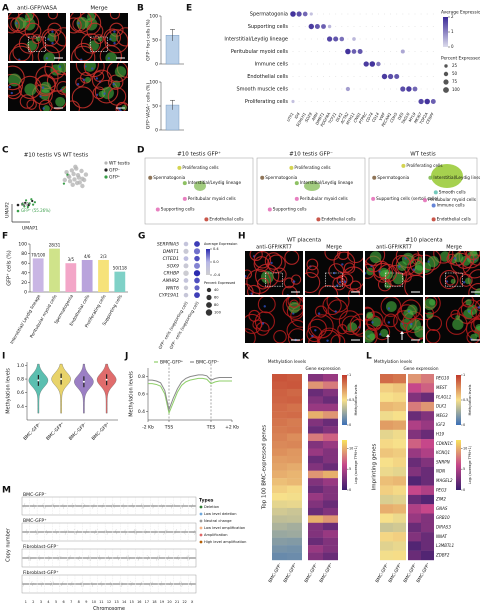  What do you see at coordinates (30, 229) in the screenshot?
I see `x-axis-label: UMAP1` at bounding box center [30, 229].